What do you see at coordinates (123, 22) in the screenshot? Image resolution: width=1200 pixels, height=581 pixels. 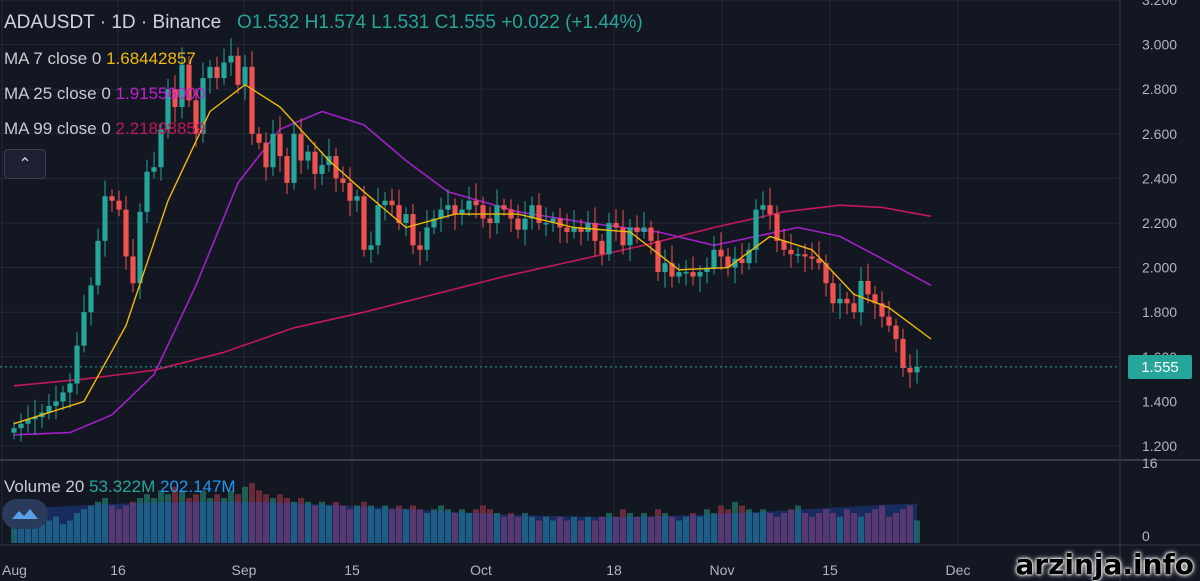 I see `interval: 1D` at bounding box center [123, 22].